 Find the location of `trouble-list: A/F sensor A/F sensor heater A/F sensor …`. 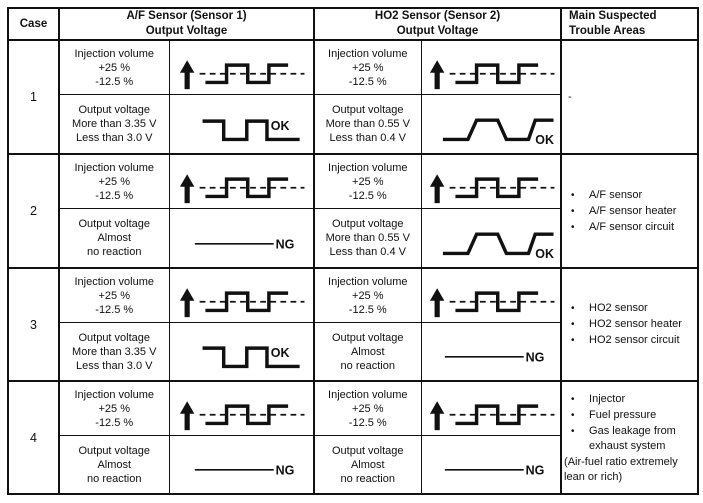

trouble-list: A/F sensor A/F sensor heater A/F sensor … is located at coordinates (629, 211).